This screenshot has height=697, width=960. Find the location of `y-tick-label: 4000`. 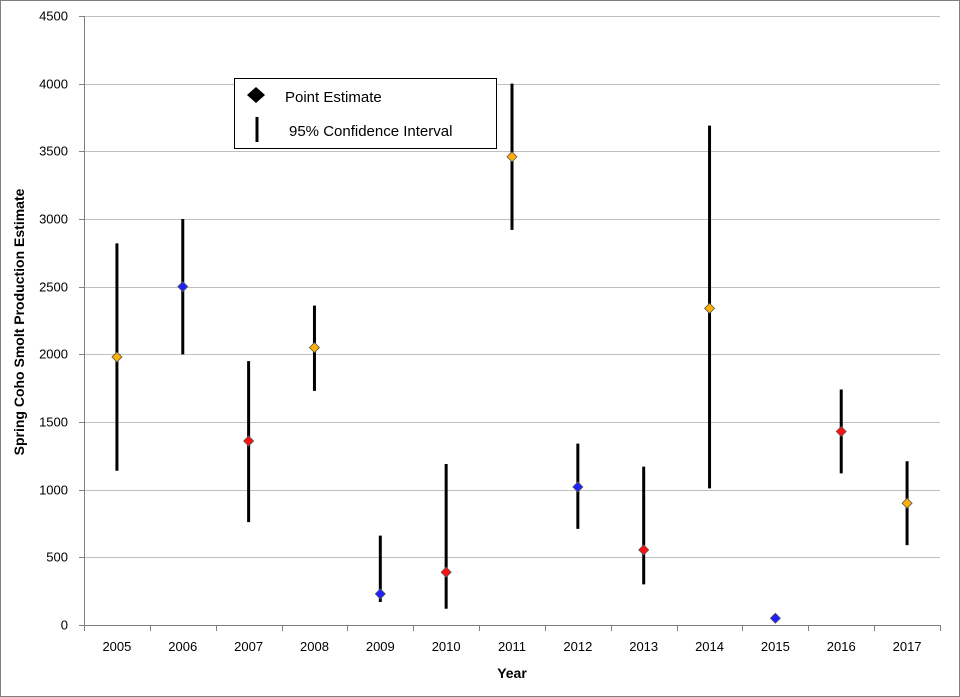

y-tick-label: 4000 is located at coordinates (53, 84).